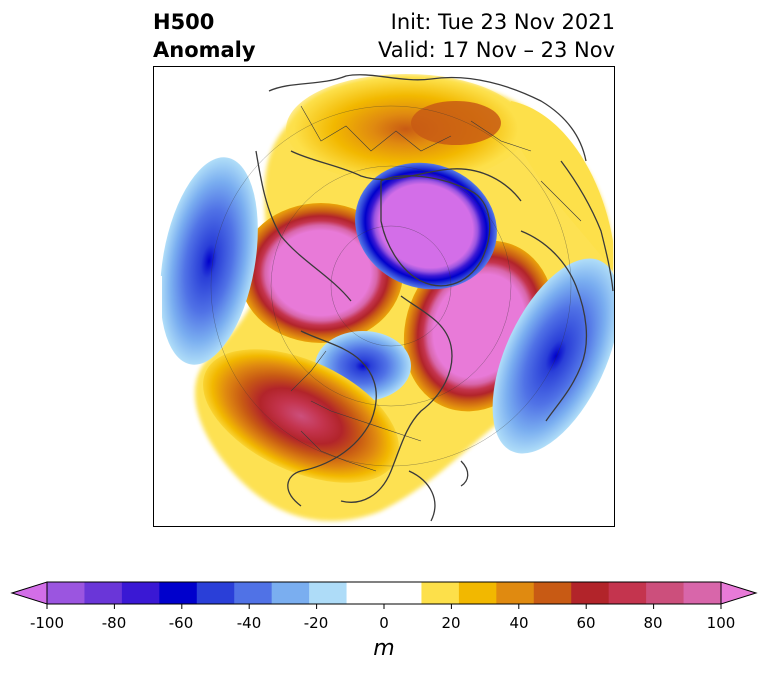 The width and height of the screenshot is (768, 673). I want to click on trough-east, so click(553, 356).